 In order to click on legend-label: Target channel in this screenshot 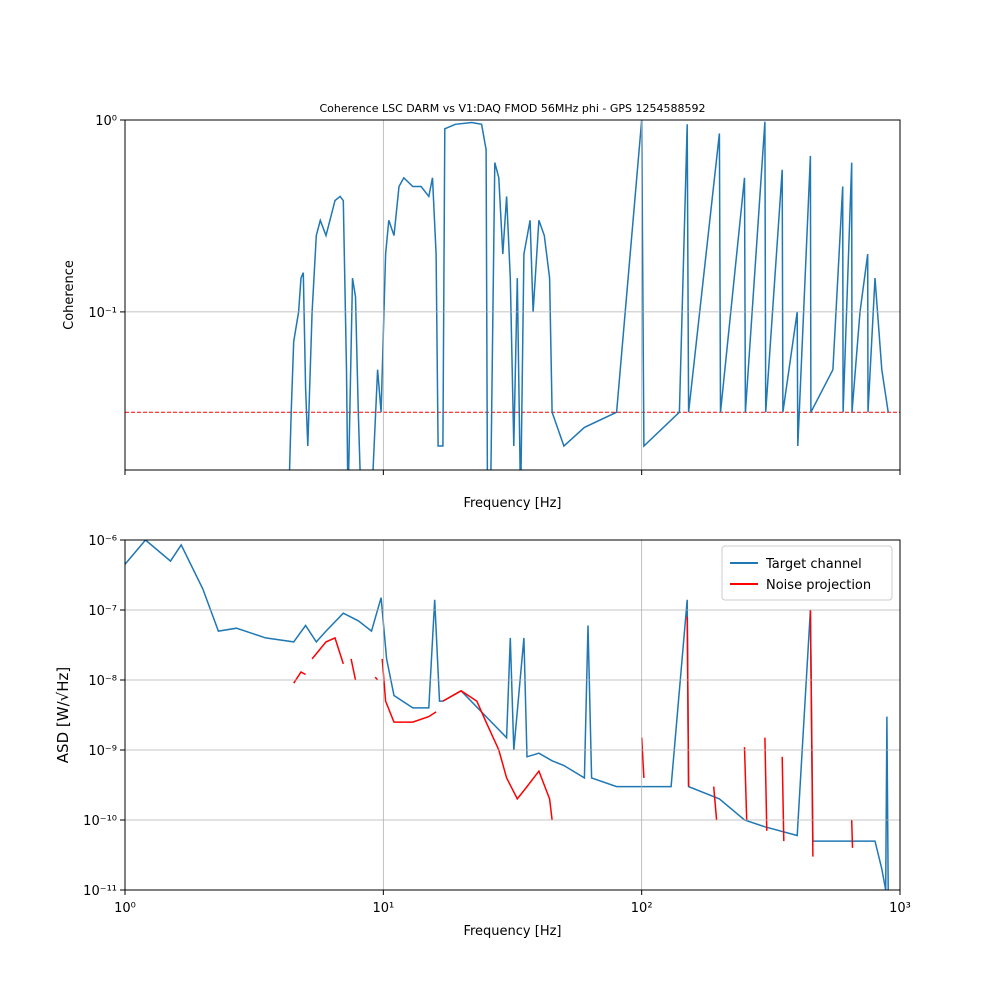, I will do `click(813, 564)`.